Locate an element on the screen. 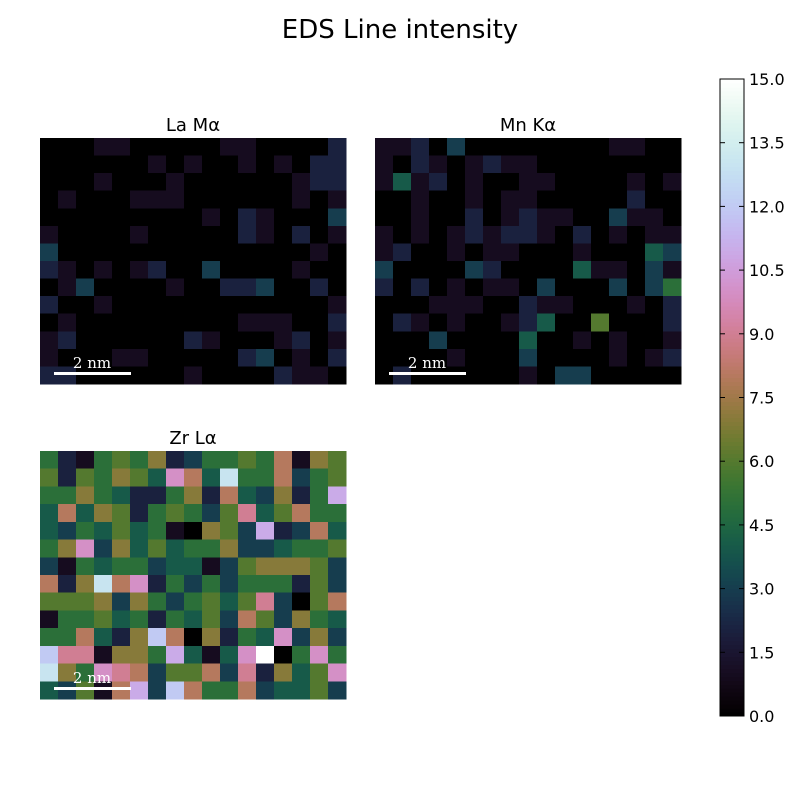 This screenshot has width=800, height=797. colorbar-tick-label: 1.5 is located at coordinates (761, 652).